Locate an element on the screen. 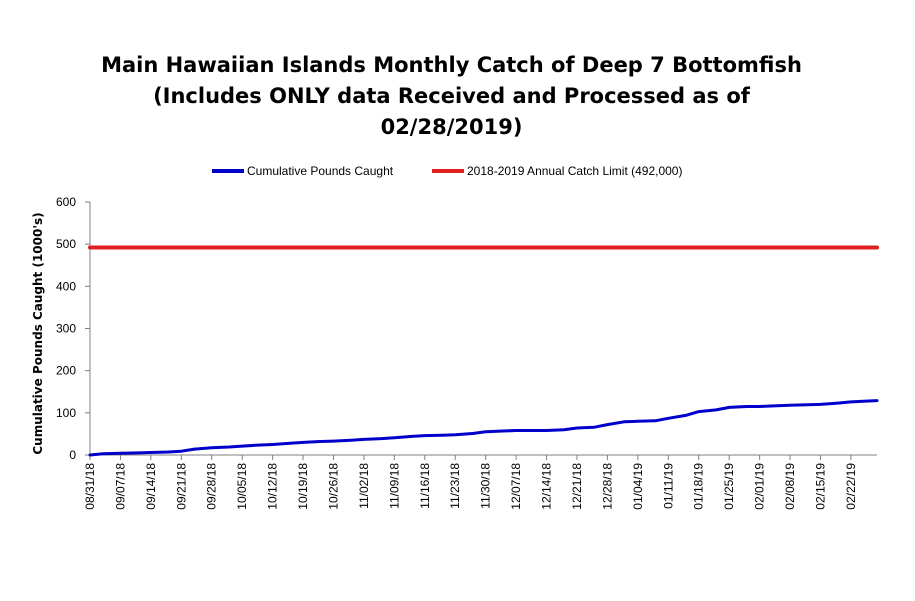  x-tick-label: 02/08/19 is located at coordinates (790, 486).